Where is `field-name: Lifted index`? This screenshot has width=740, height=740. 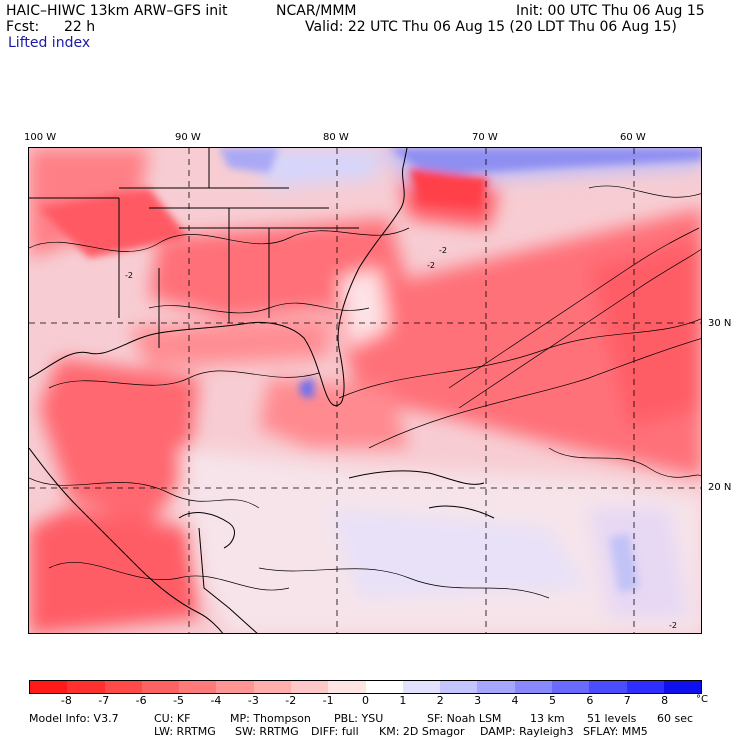
field-name: Lifted index is located at coordinates (49, 43).